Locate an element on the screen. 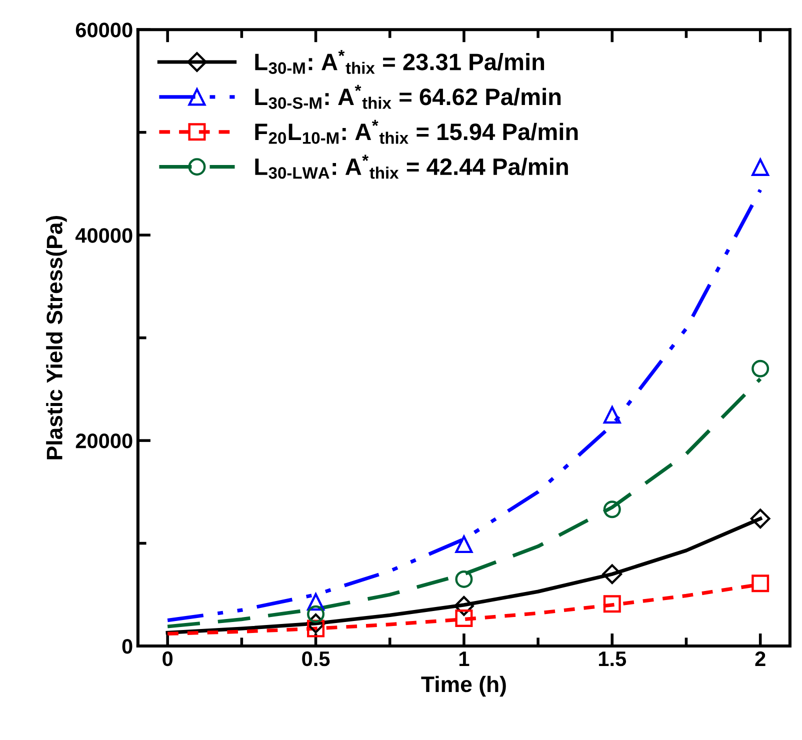  y-axis-title: Plastic Yield Stress(Pa) is located at coordinates (56, 338).